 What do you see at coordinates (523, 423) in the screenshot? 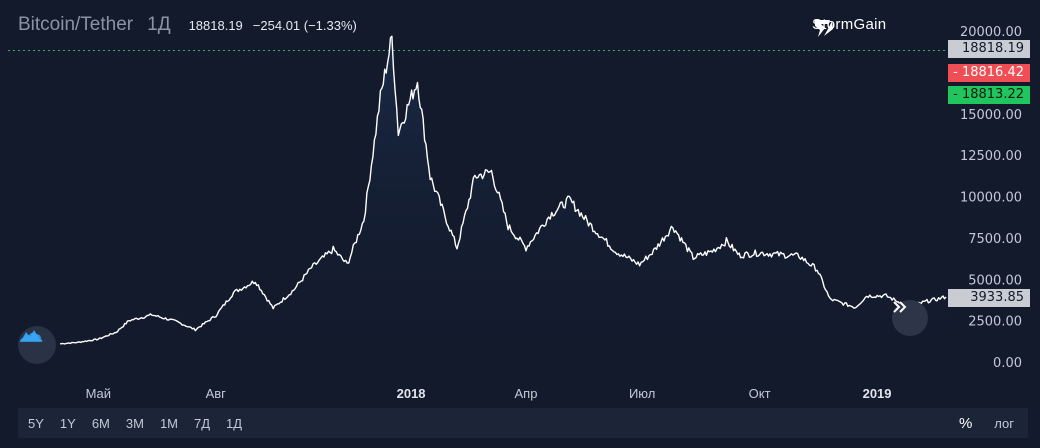
I see `bottom-toolbar: 5Y 1Y 6M 3M 1M 7Д 1Д % лог` at bounding box center [523, 423].